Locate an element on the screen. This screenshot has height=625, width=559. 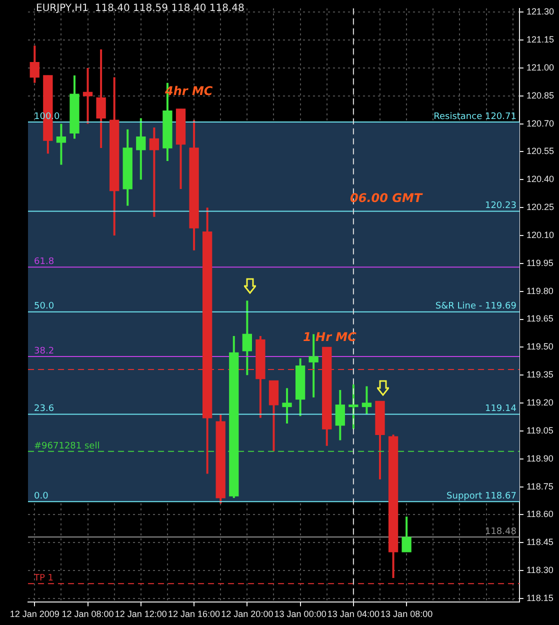
annotation: 0.0 is located at coordinates (41, 497).